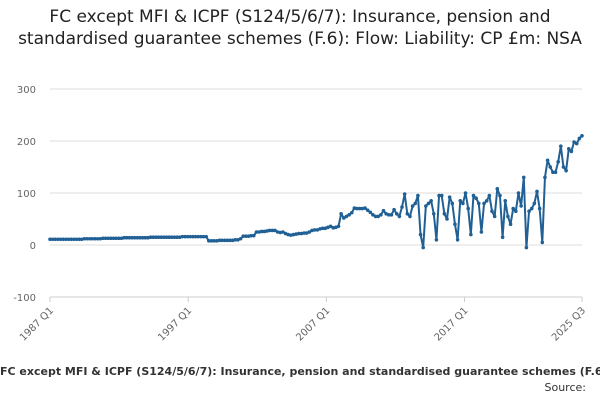 This screenshot has width=600, height=400. Describe the element at coordinates (569, 324) in the screenshot. I see `x-tick-label: 2025 Q3` at that location.